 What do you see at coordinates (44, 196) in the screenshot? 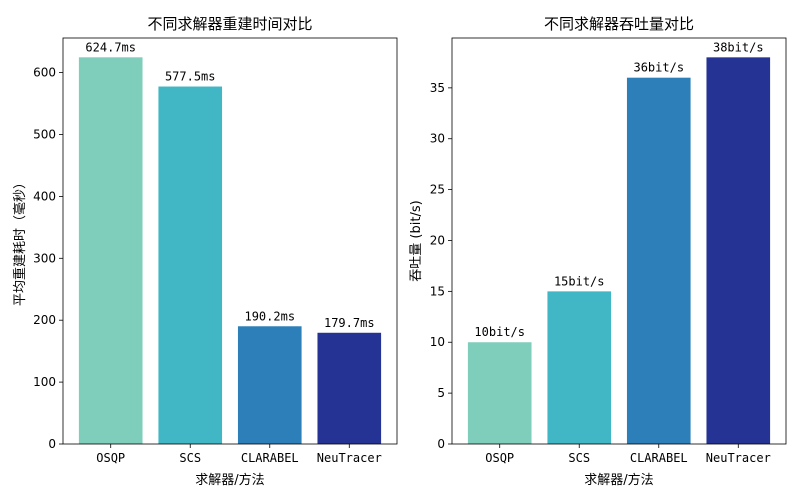
I see `y-tick-label: 400` at bounding box center [44, 196].